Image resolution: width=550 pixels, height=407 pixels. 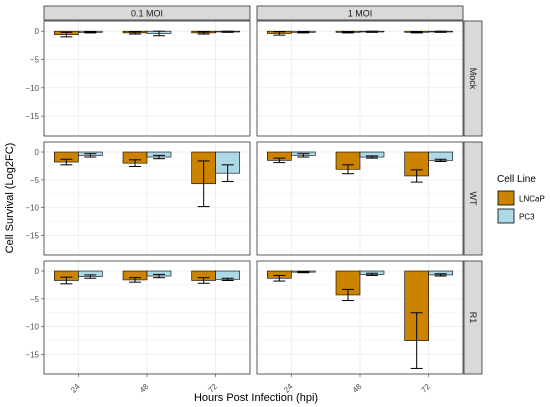 What do you see at coordinates (360, 327) in the screenshot?
I see `panel: 24 48 72` at bounding box center [360, 327].